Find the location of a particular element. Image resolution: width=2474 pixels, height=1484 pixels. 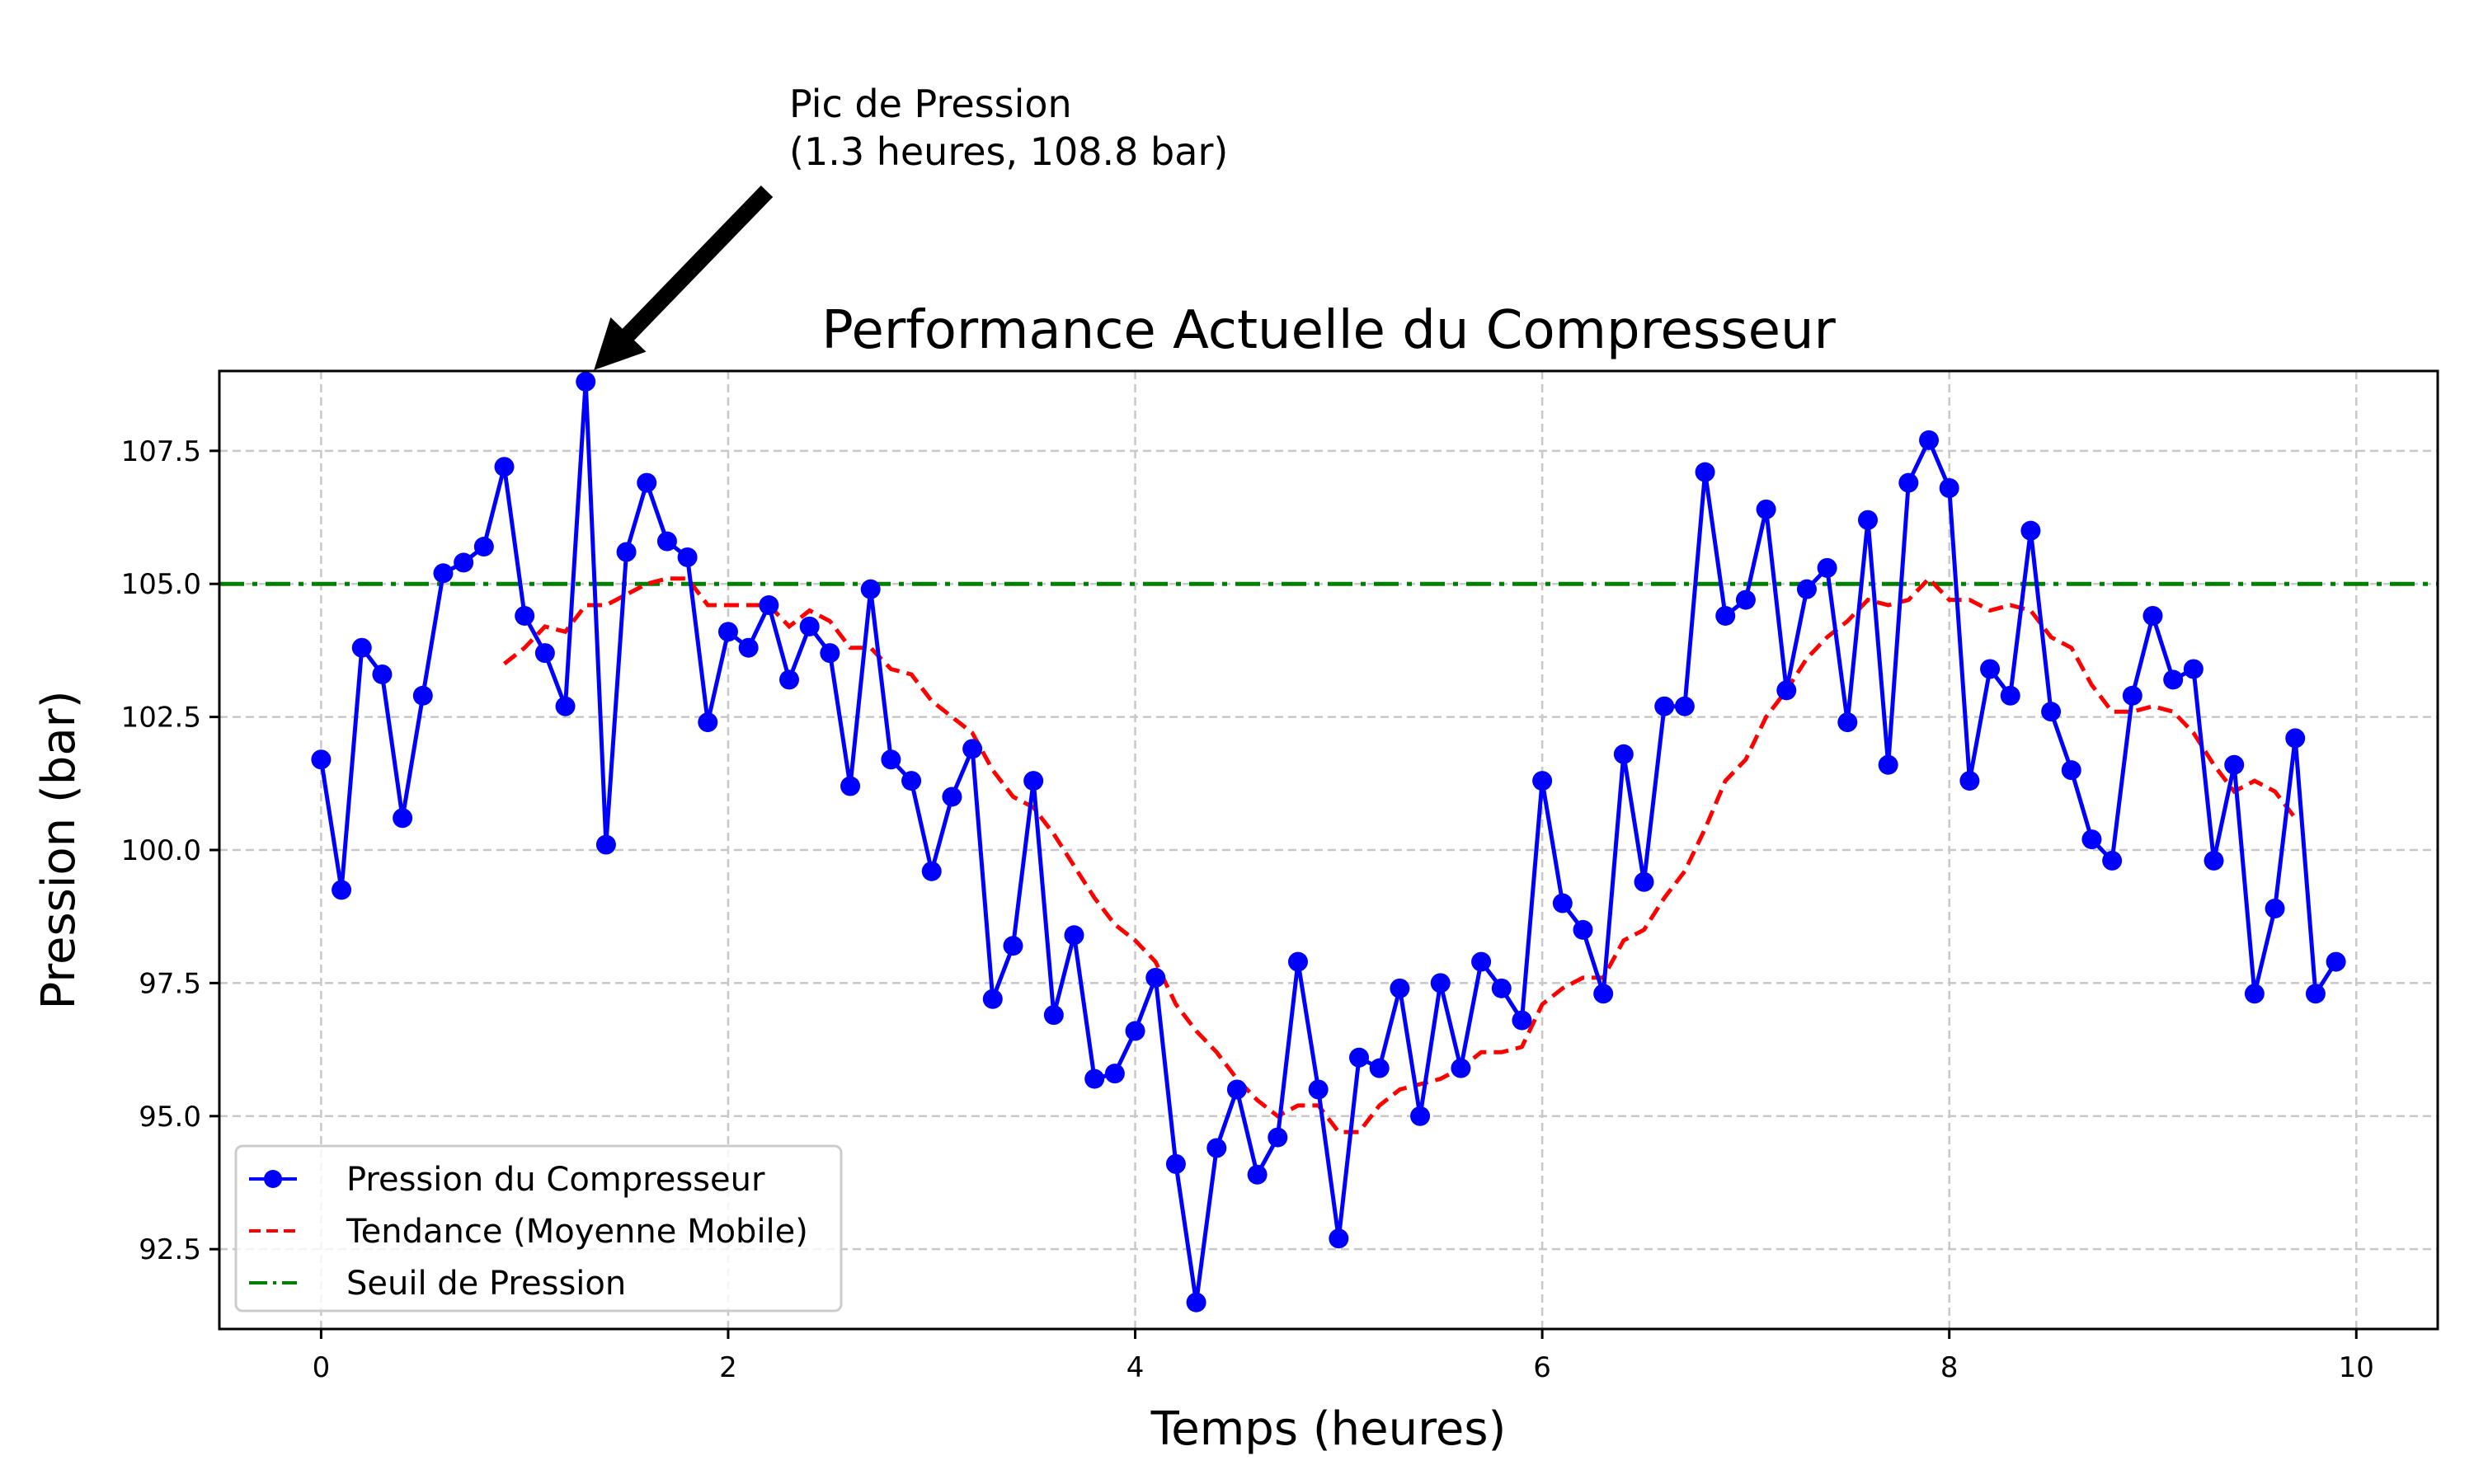

y-axis-label: Pression (bar) is located at coordinates (59, 850).